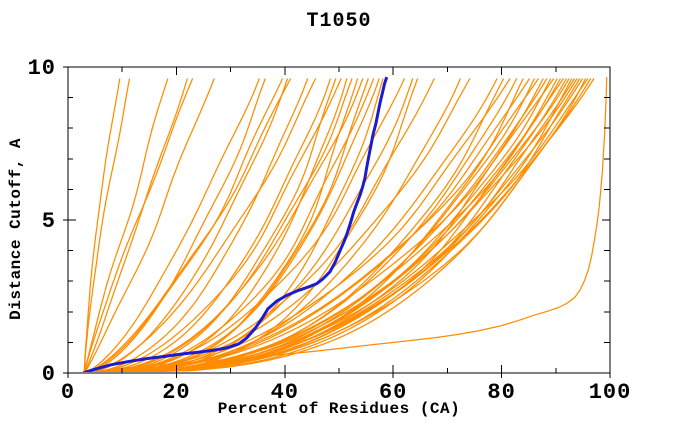  I want to click on y-tick-label: 0, so click(49, 374).